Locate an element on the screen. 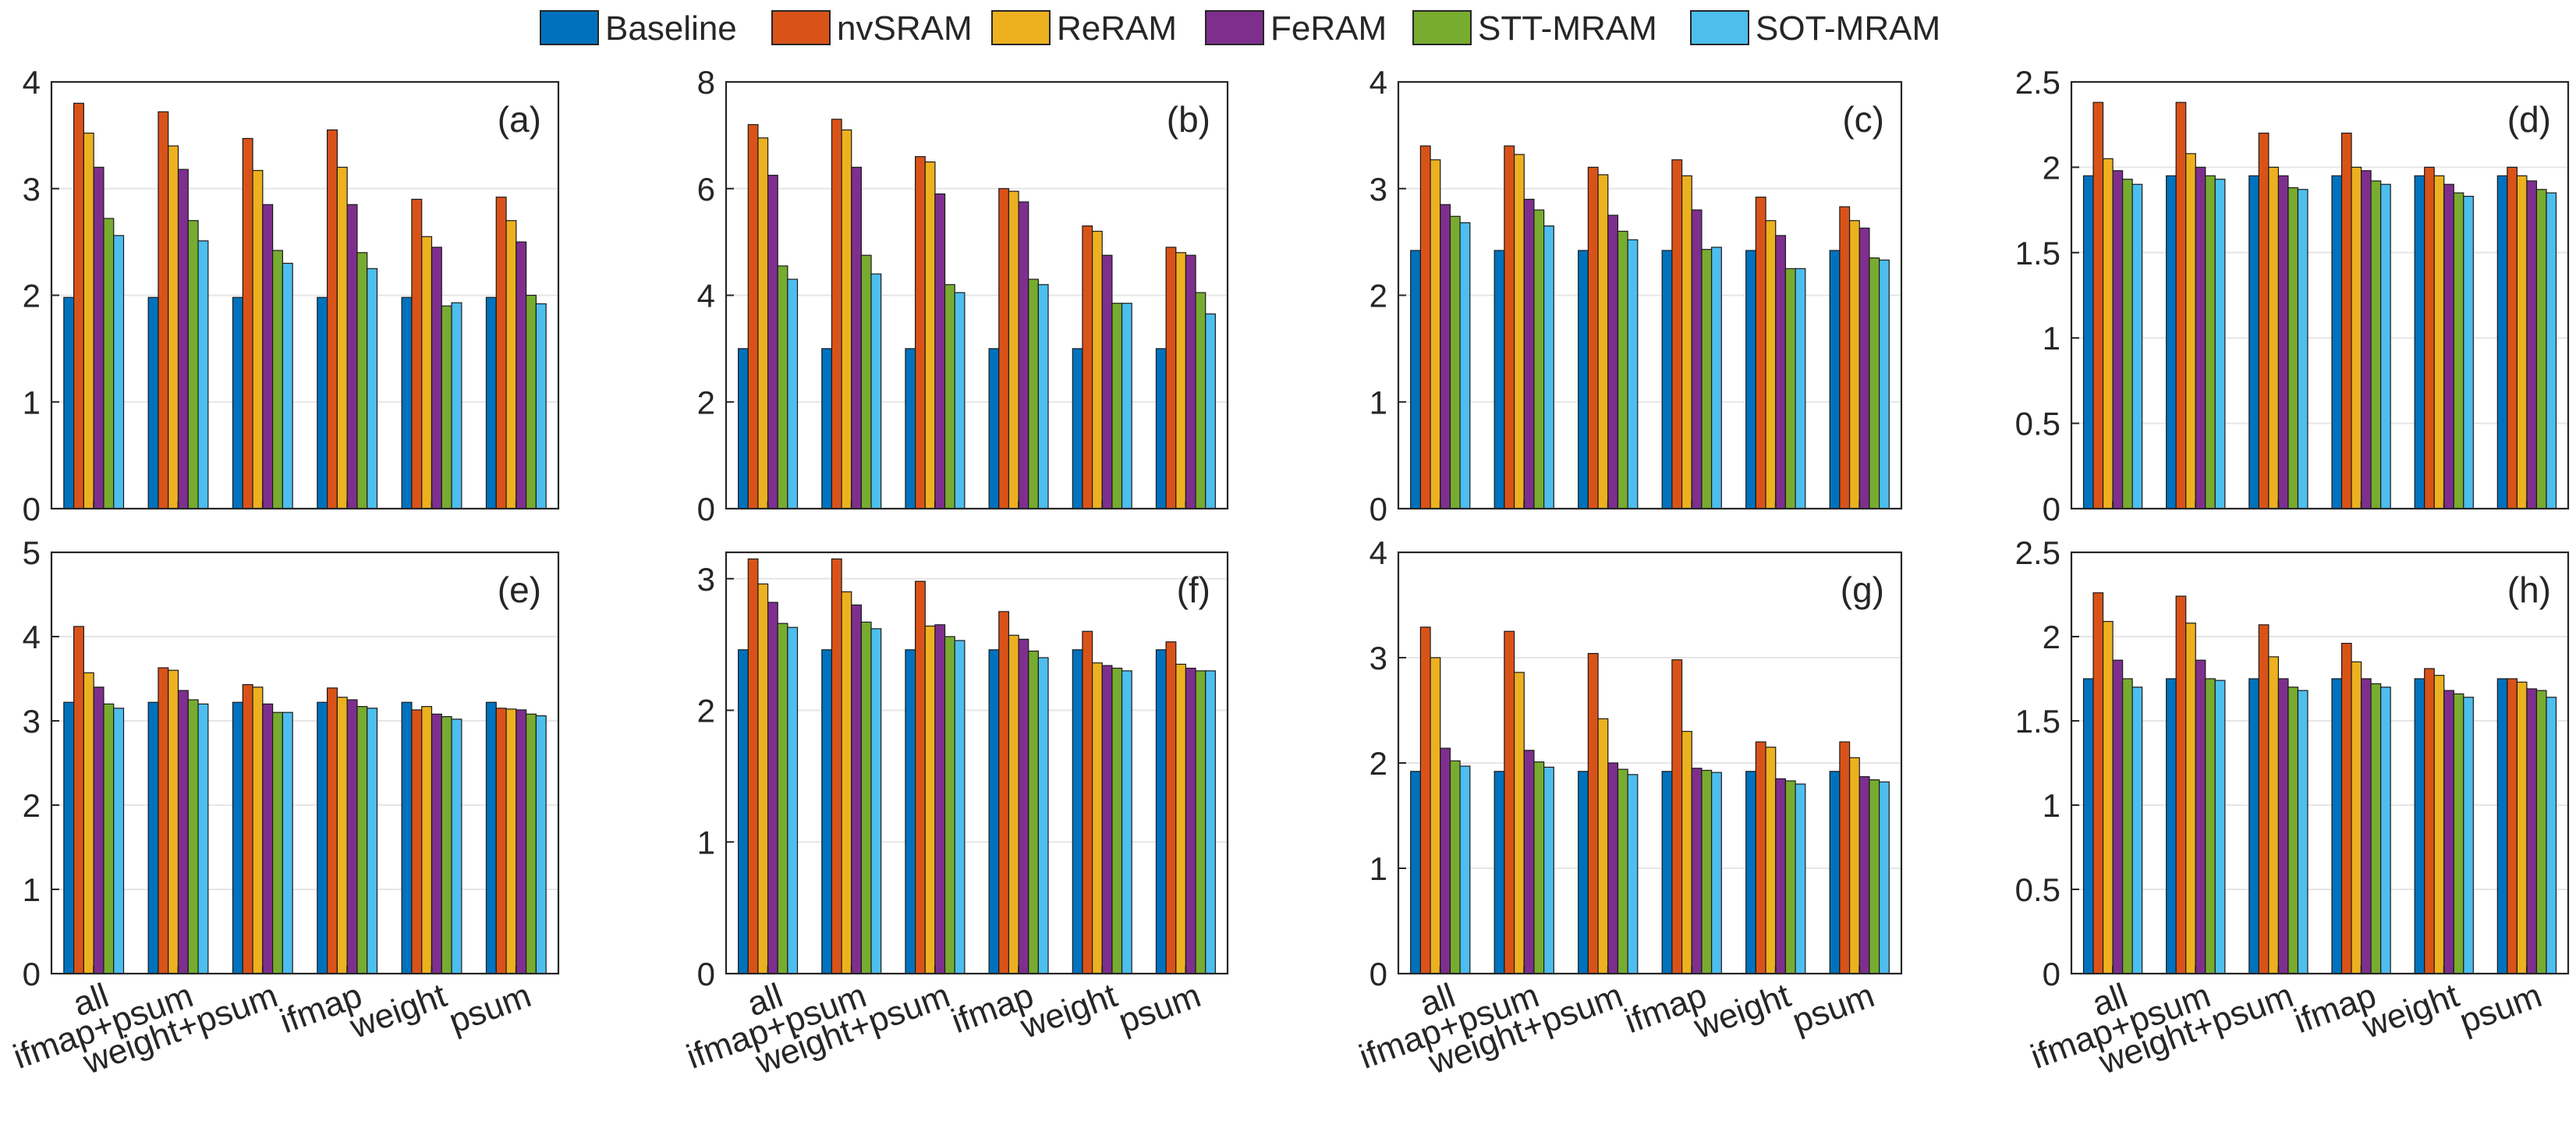  y-tick-label: 3 is located at coordinates (706, 580).